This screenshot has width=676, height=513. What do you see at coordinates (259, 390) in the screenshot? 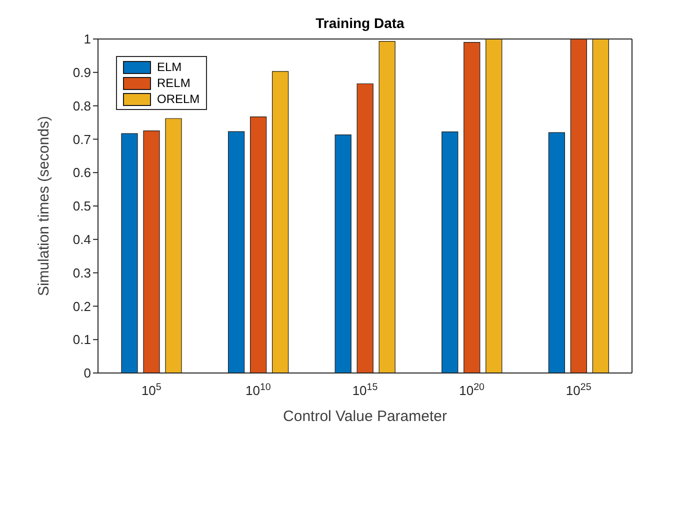
I see `x-tick-label: 10$^{10}$` at bounding box center [259, 390].